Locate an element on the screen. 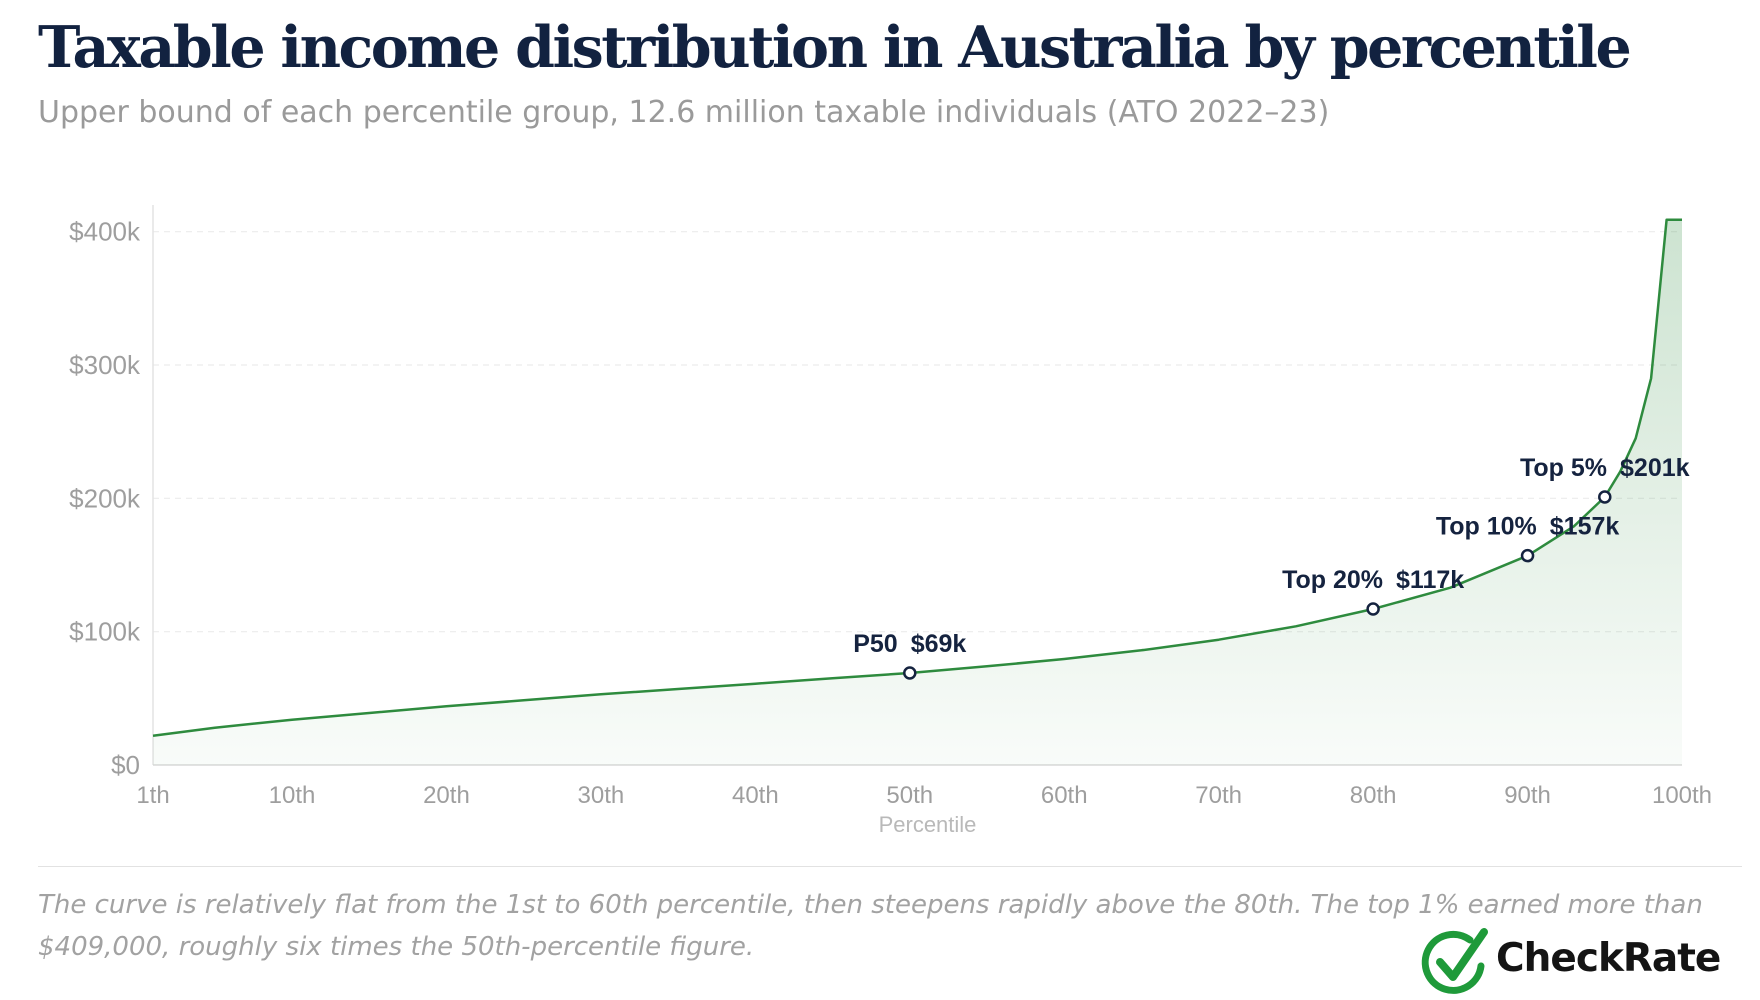 This screenshot has height=1000, width=1760. x-tick-label: 30th is located at coordinates (601, 795).